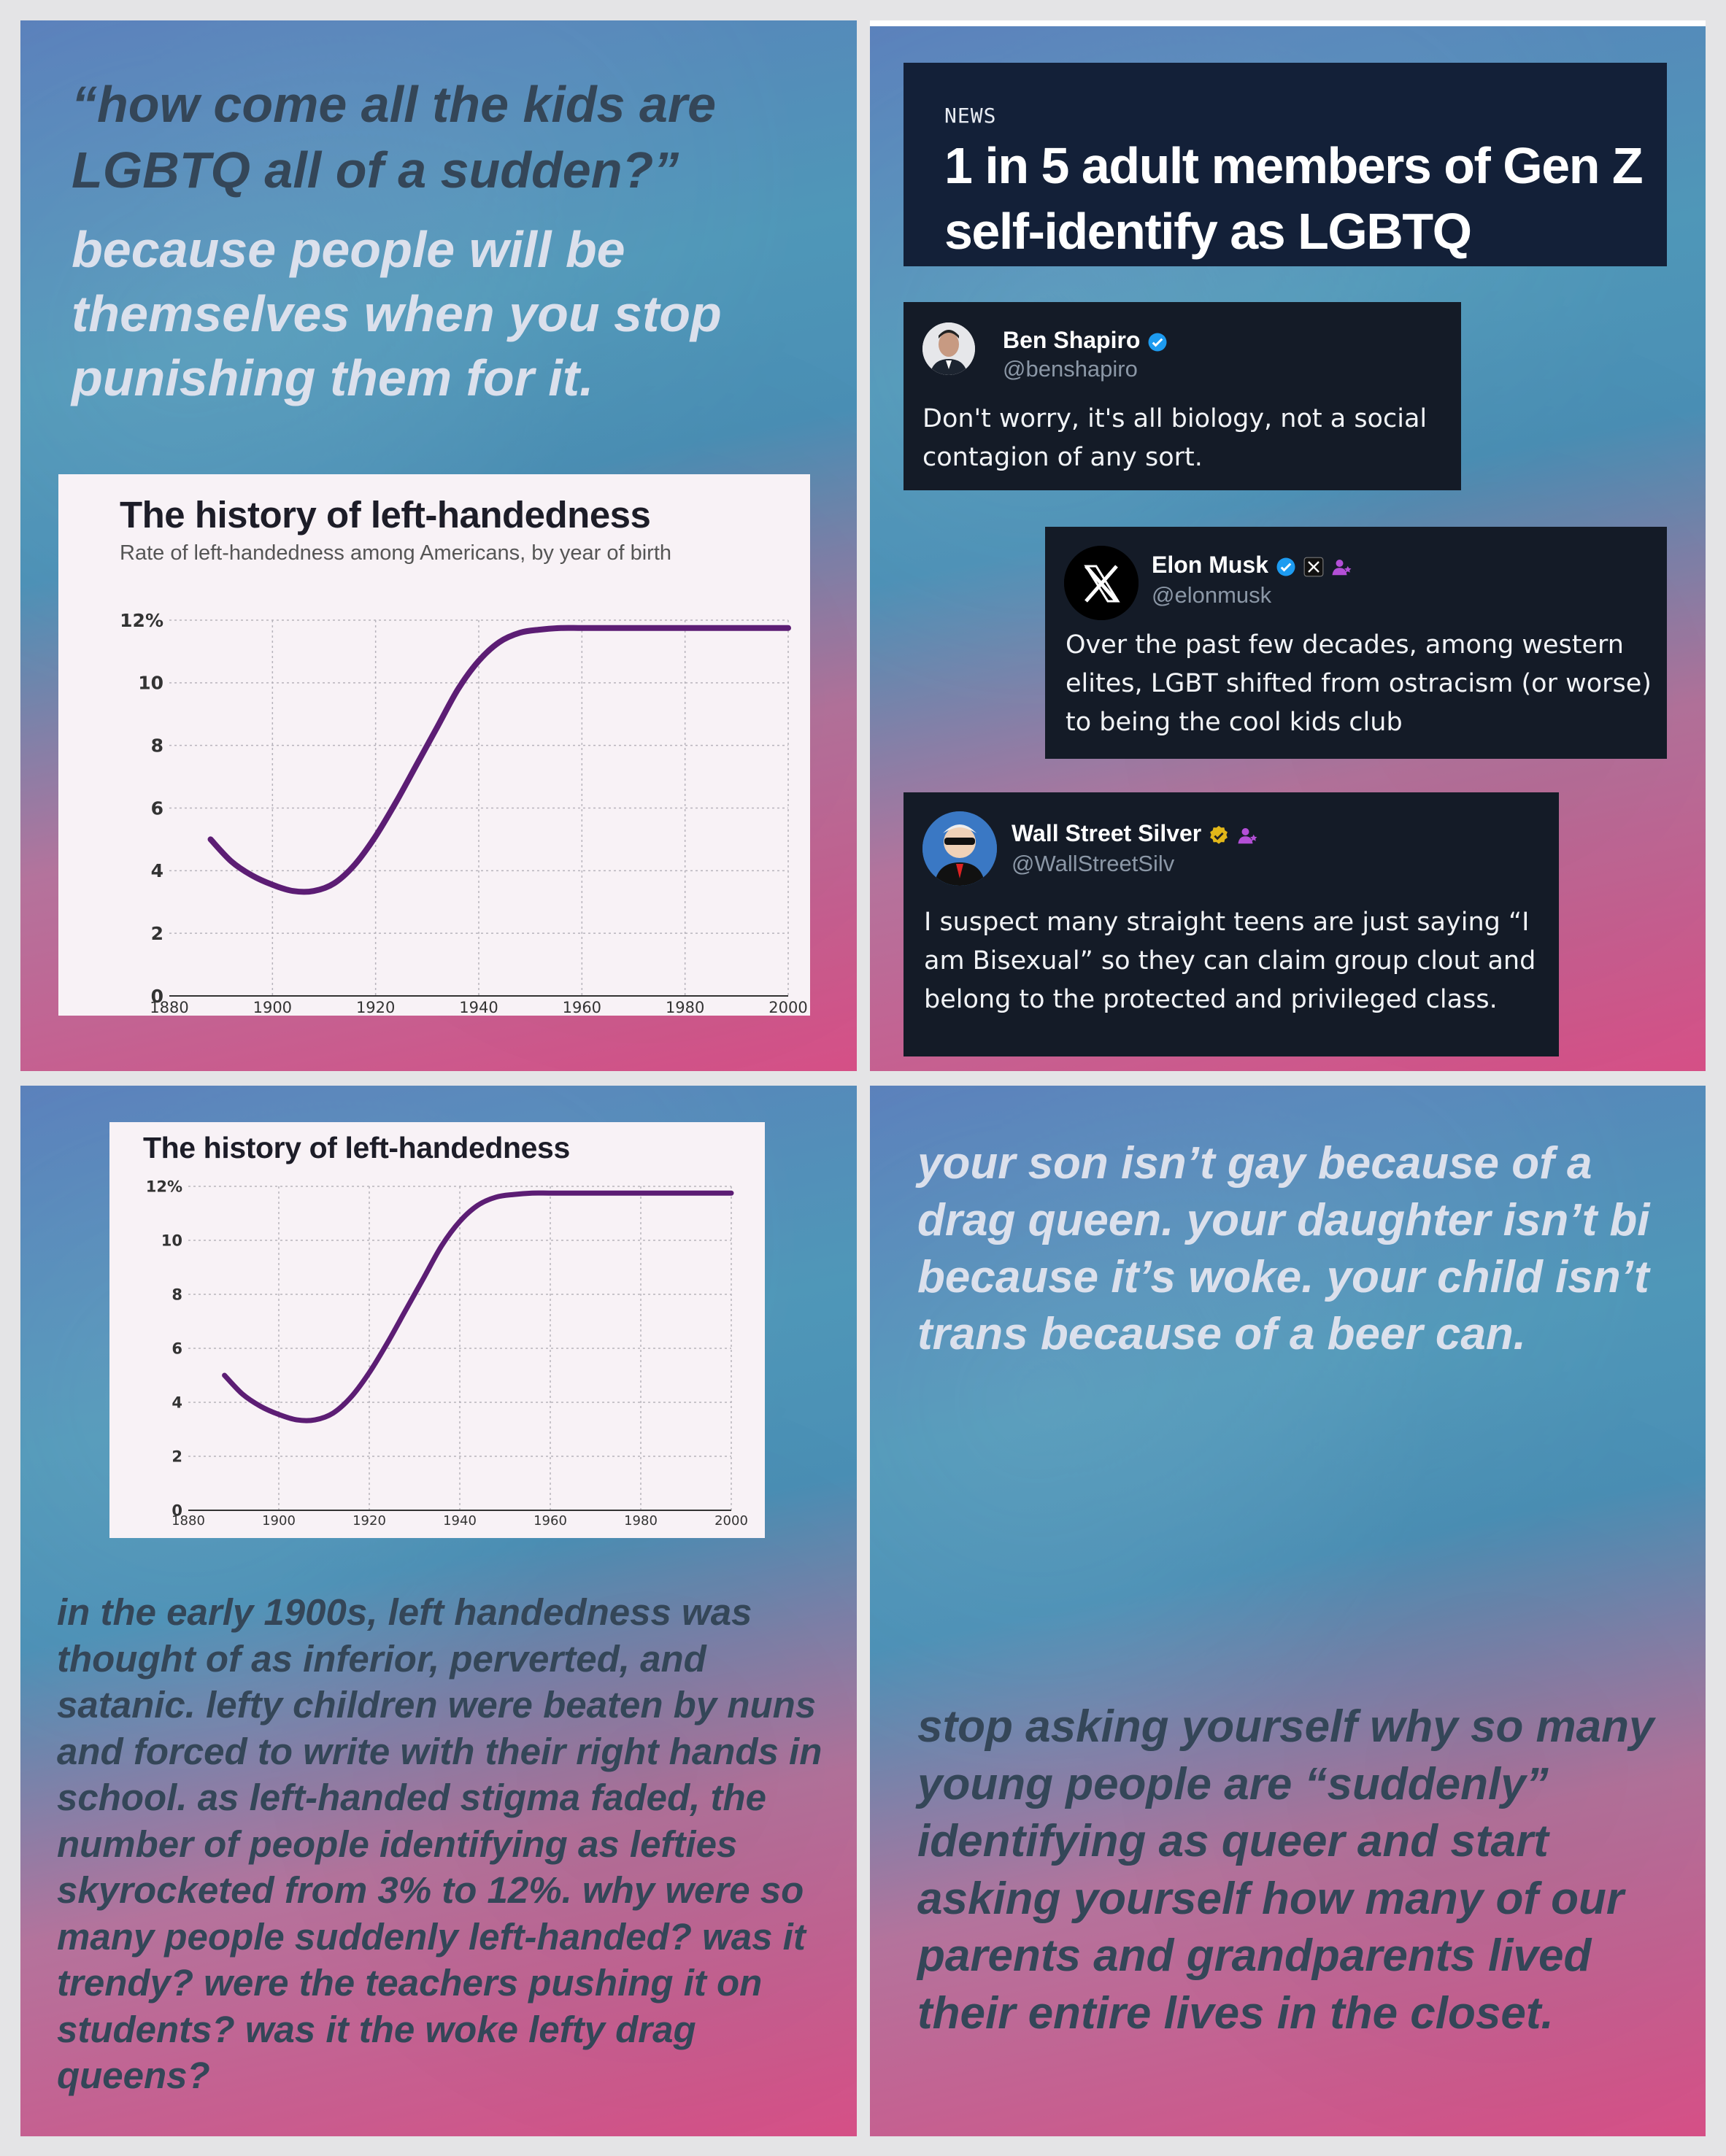 The height and width of the screenshot is (2156, 1726). I want to click on news-label: NEWS, so click(970, 116).